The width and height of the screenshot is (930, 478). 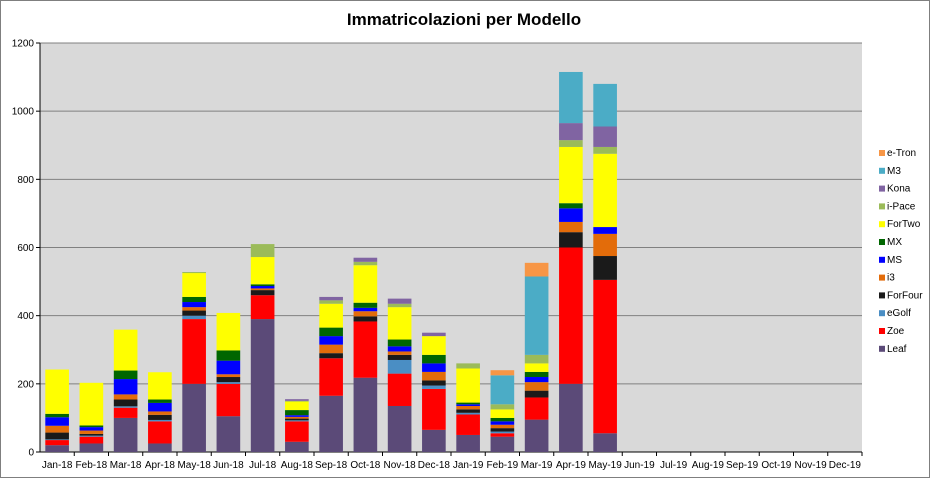 What do you see at coordinates (708, 465) in the screenshot?
I see `x-tick-label: Aug-19` at bounding box center [708, 465].